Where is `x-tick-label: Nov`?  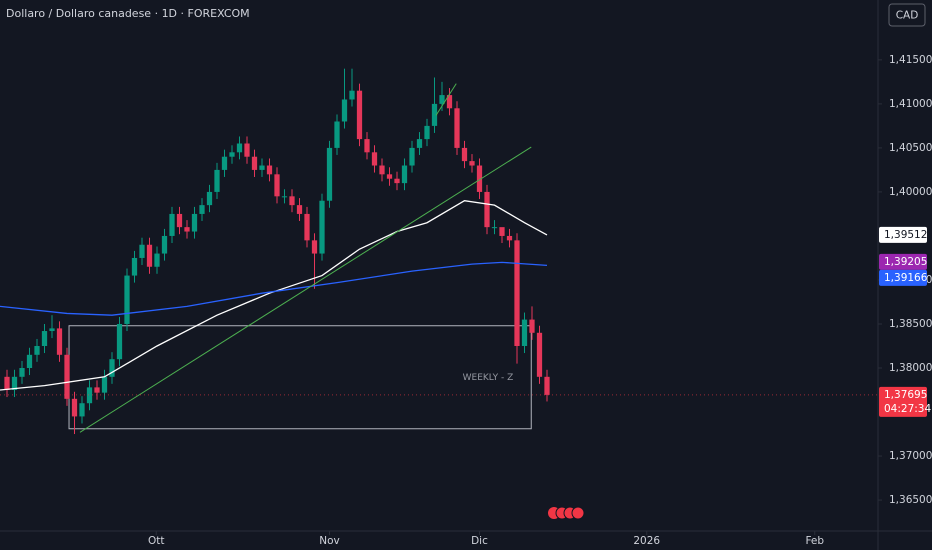
x-tick-label: Nov is located at coordinates (329, 541).